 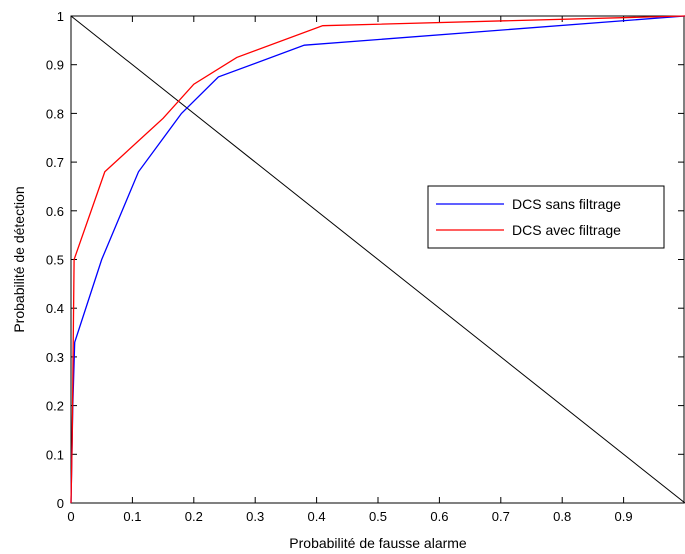 I want to click on y-tick-label: 0.6, so click(x=55, y=211).